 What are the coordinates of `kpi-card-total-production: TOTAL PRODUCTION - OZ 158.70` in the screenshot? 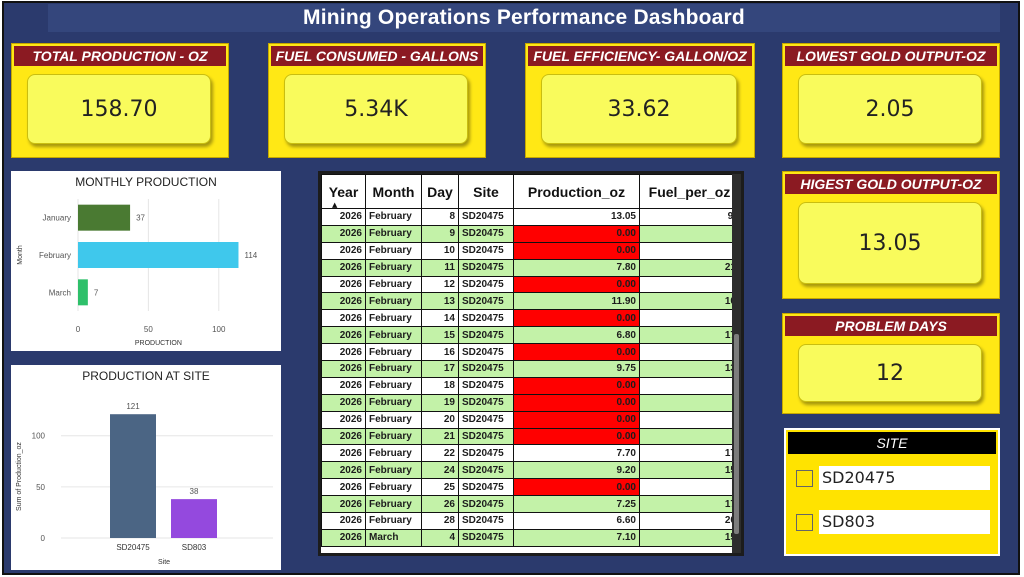 It's located at (120, 100).